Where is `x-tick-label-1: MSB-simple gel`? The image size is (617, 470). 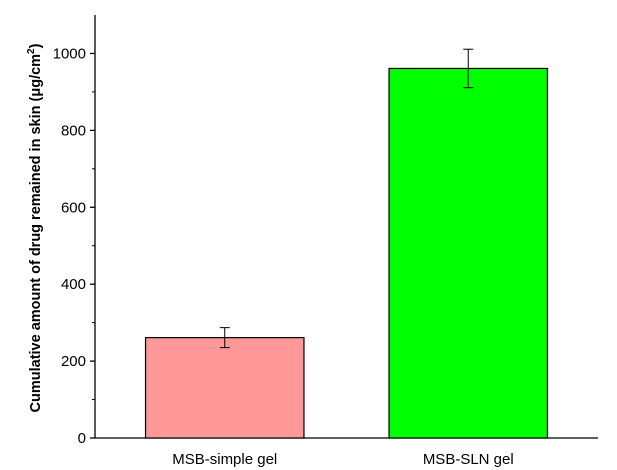 x-tick-label-1: MSB-simple gel is located at coordinates (224, 459).